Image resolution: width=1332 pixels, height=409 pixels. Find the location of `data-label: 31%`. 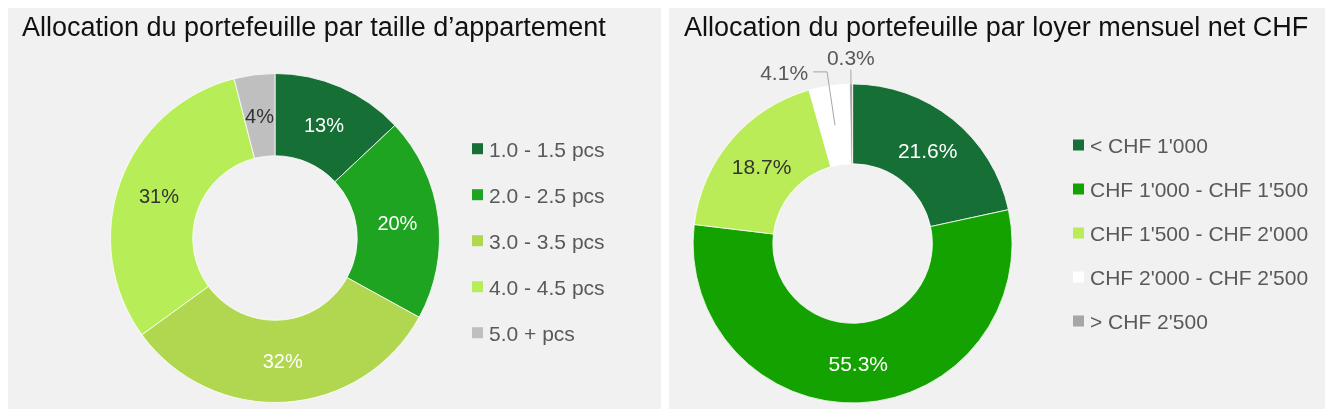

data-label: 31% is located at coordinates (159, 196).